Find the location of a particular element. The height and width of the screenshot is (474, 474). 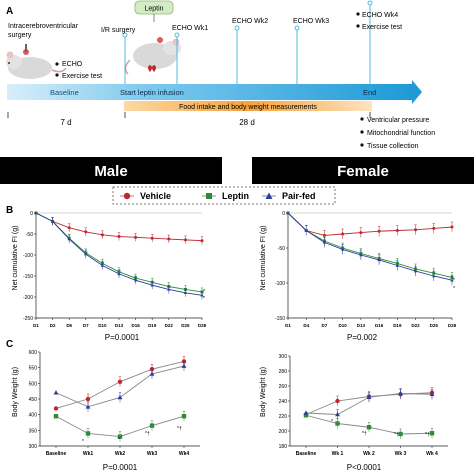

end-item-3: Tissue collection is located at coordinates (393, 146).